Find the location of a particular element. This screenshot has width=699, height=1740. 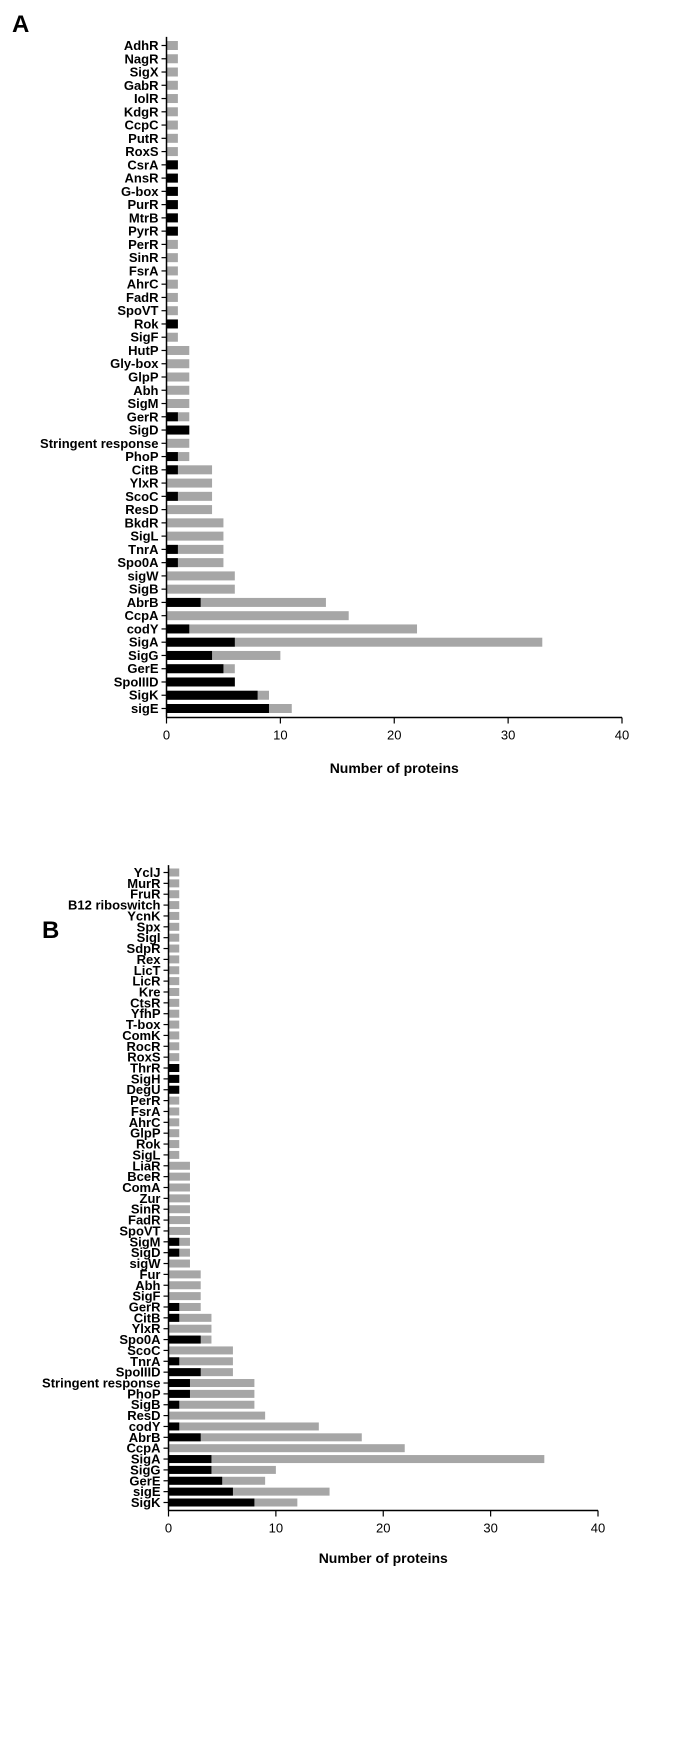

category-label-a-27: SigM is located at coordinates (142, 403).